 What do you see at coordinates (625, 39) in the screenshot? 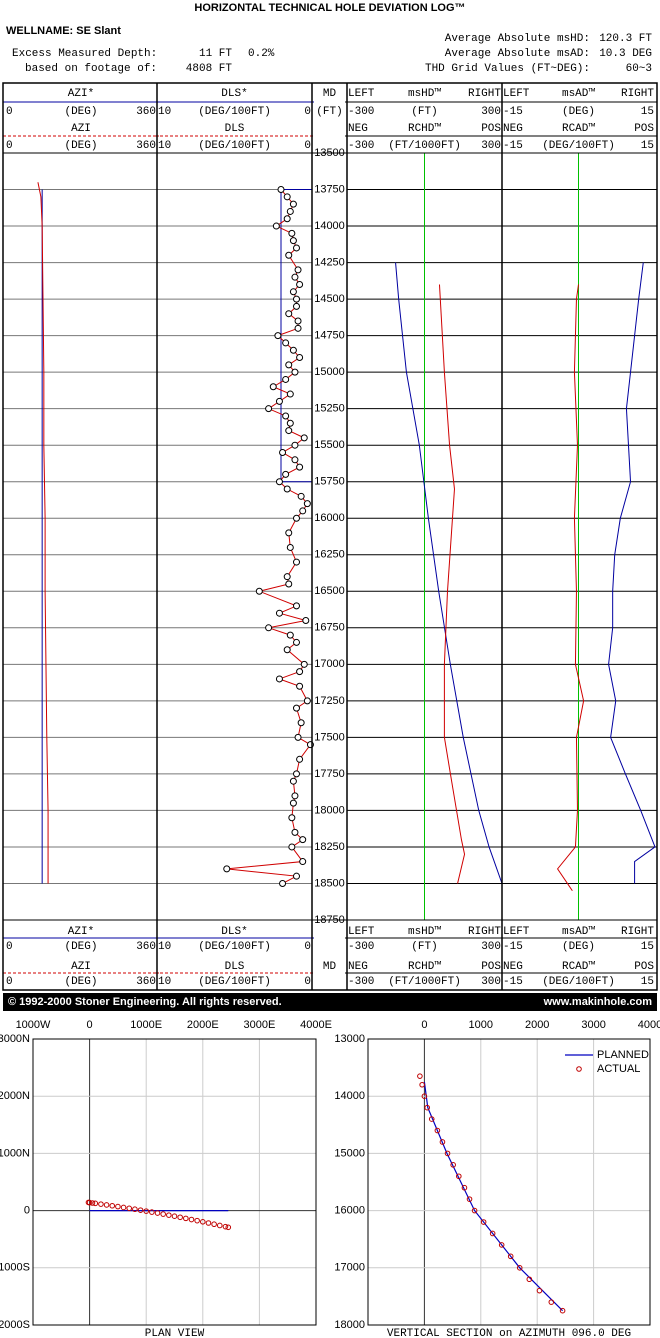
I see `info-value: 120.3 FT` at bounding box center [625, 39].